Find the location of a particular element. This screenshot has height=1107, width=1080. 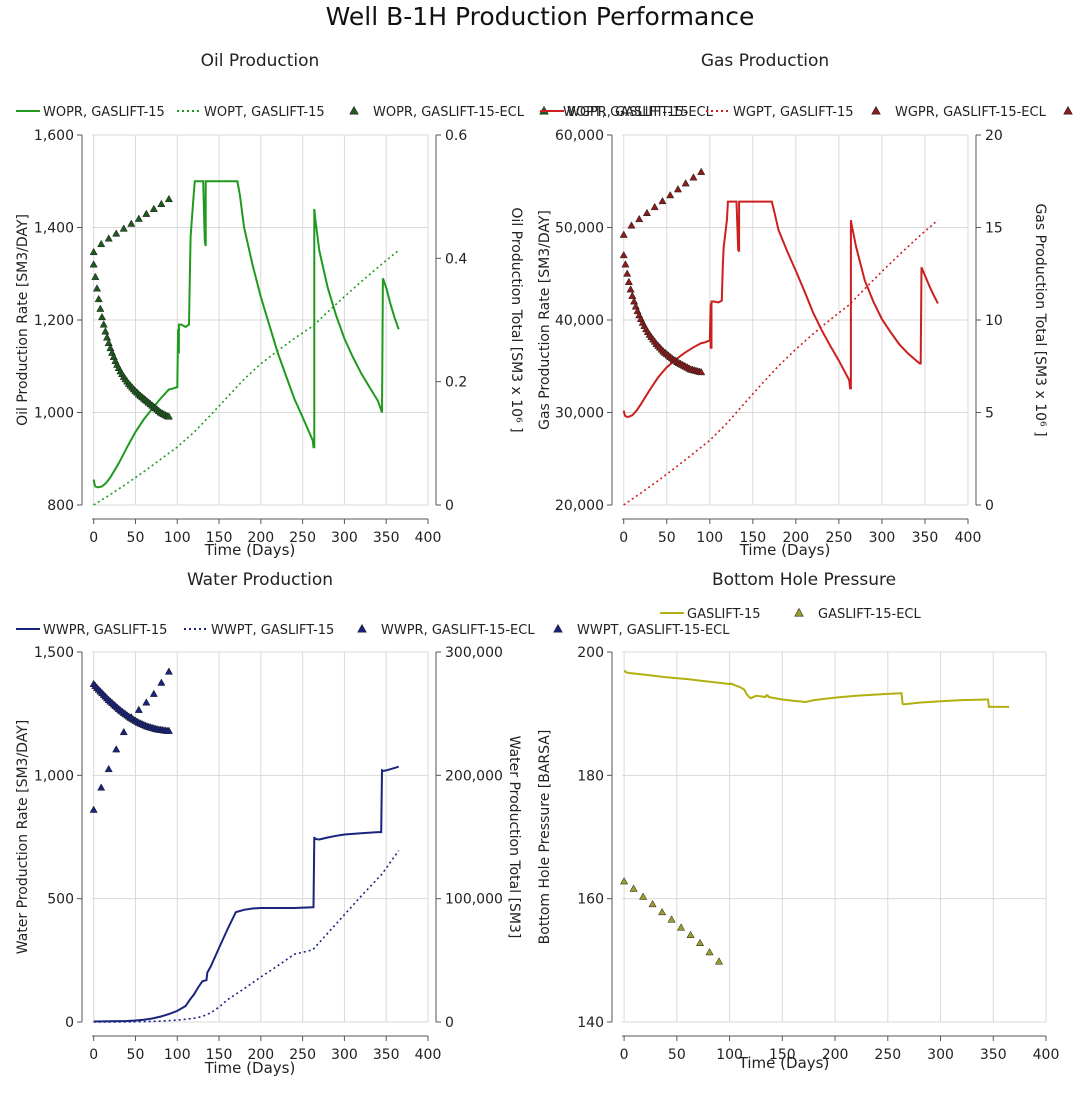

y2-tick-label: 0 is located at coordinates (449, 506).